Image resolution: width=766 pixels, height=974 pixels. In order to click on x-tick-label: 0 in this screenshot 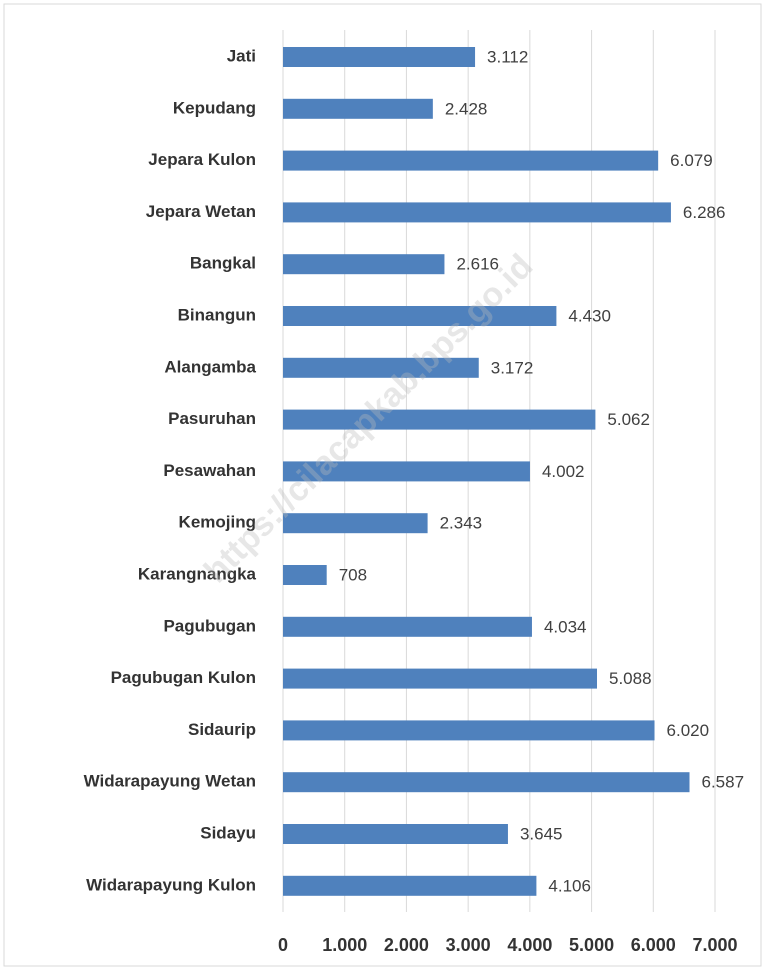, I will do `click(283, 945)`.